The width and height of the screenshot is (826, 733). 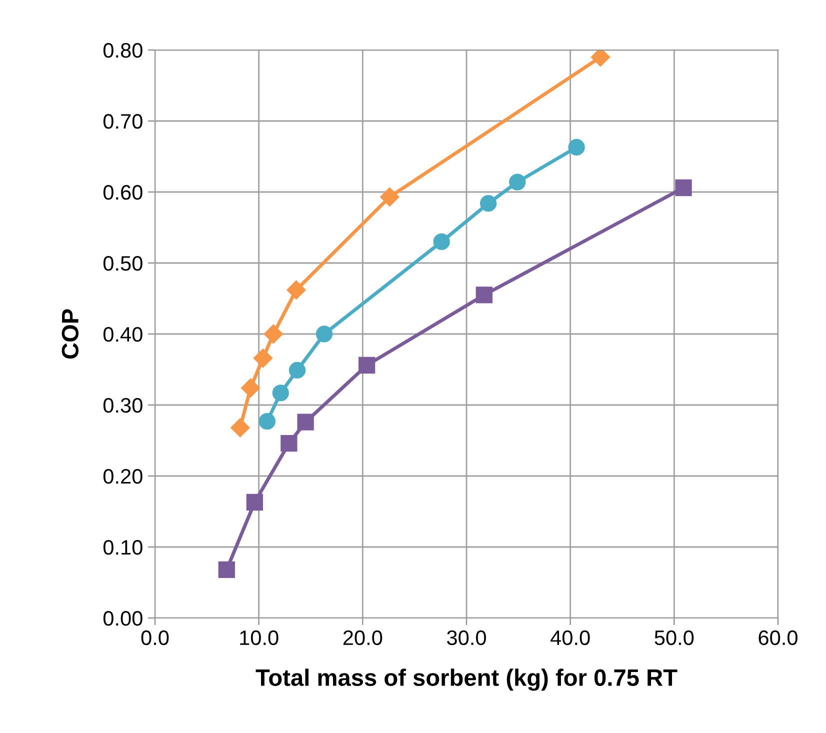 What do you see at coordinates (122, 121) in the screenshot?
I see `y-tick-label: 0.70` at bounding box center [122, 121].